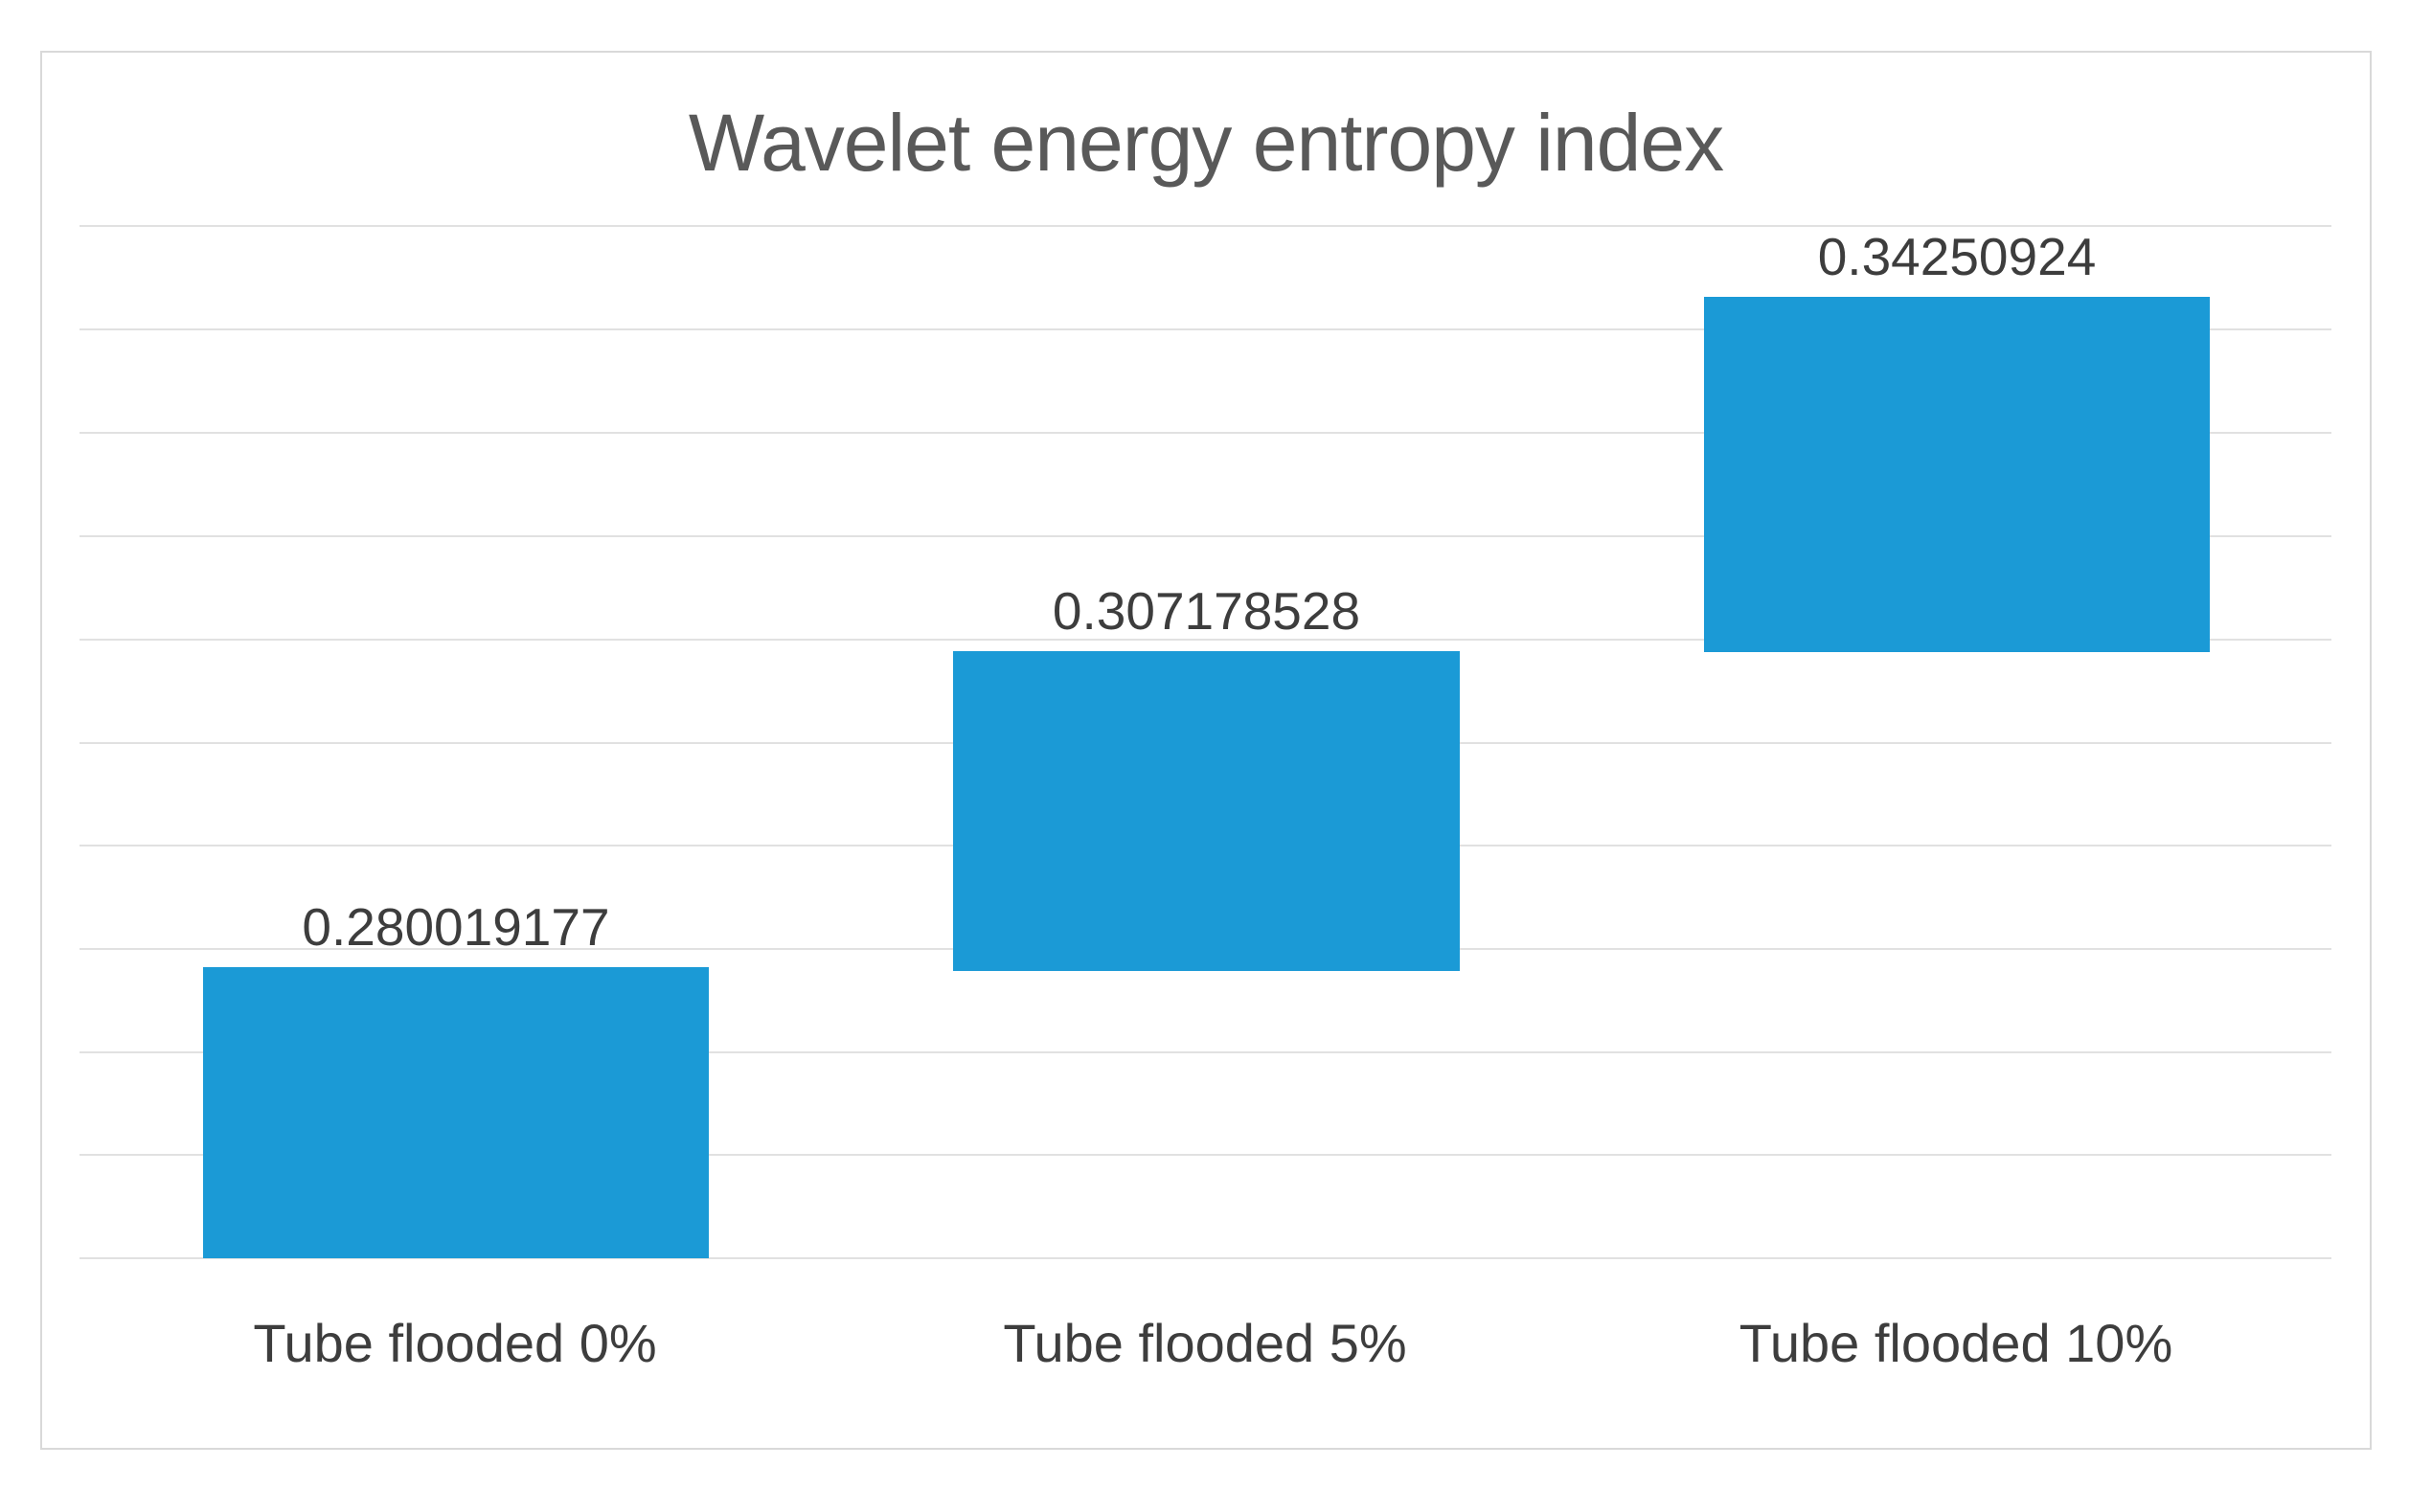 The image size is (2432, 1512). Describe the element at coordinates (1956, 1343) in the screenshot. I see `x-axis-label-tube-flooded-10: Tube flooded 10%` at that location.